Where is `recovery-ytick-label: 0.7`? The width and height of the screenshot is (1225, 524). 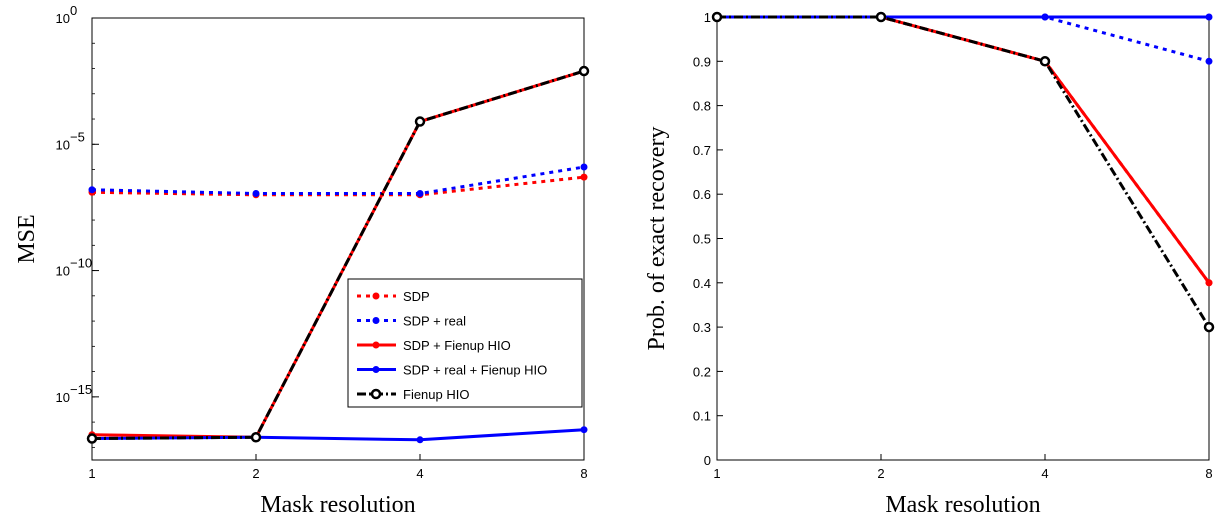 recovery-ytick-label: 0.7 is located at coordinates (702, 150).